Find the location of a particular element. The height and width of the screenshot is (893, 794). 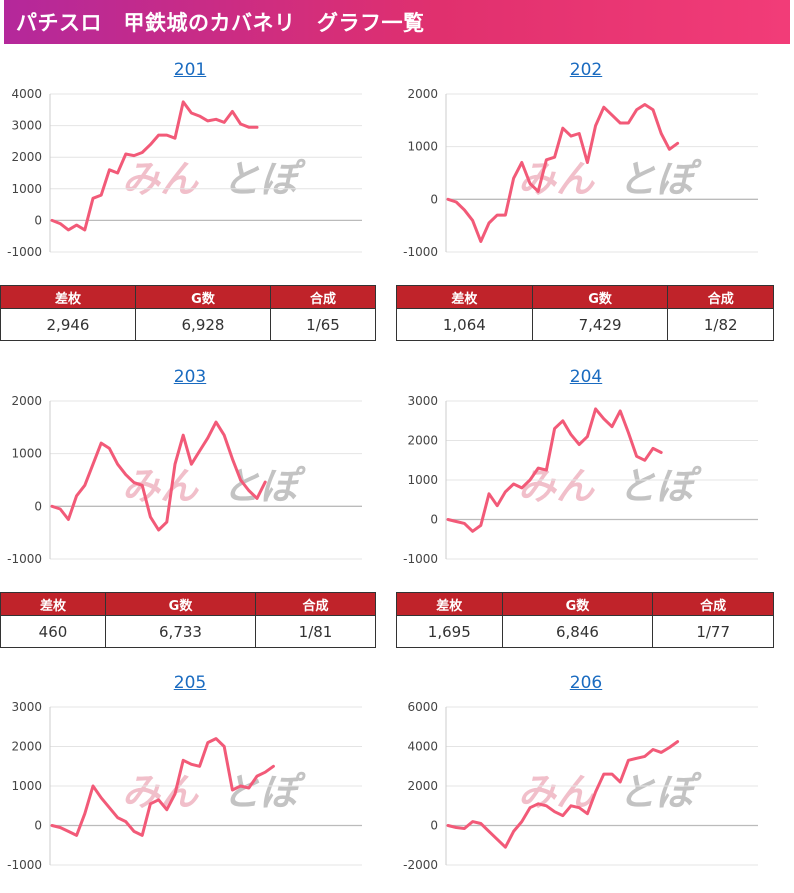

line-chart-204: みん とぽ 3000 2000 1000 0 -1000 is located at coordinates (580, 480).